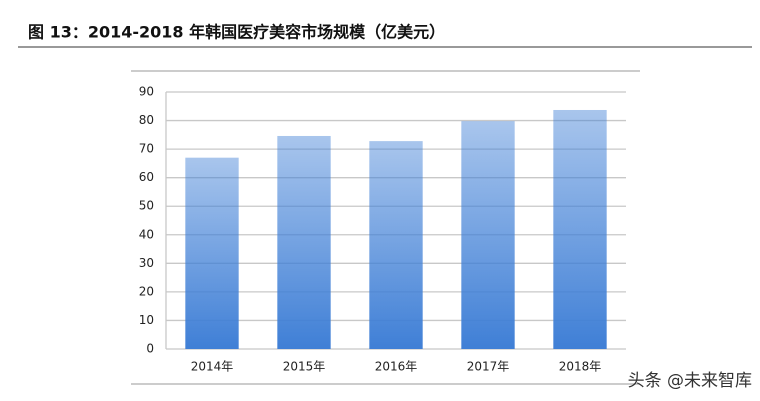  What do you see at coordinates (304, 367) in the screenshot?
I see `x-tick-label: 2015年` at bounding box center [304, 367].